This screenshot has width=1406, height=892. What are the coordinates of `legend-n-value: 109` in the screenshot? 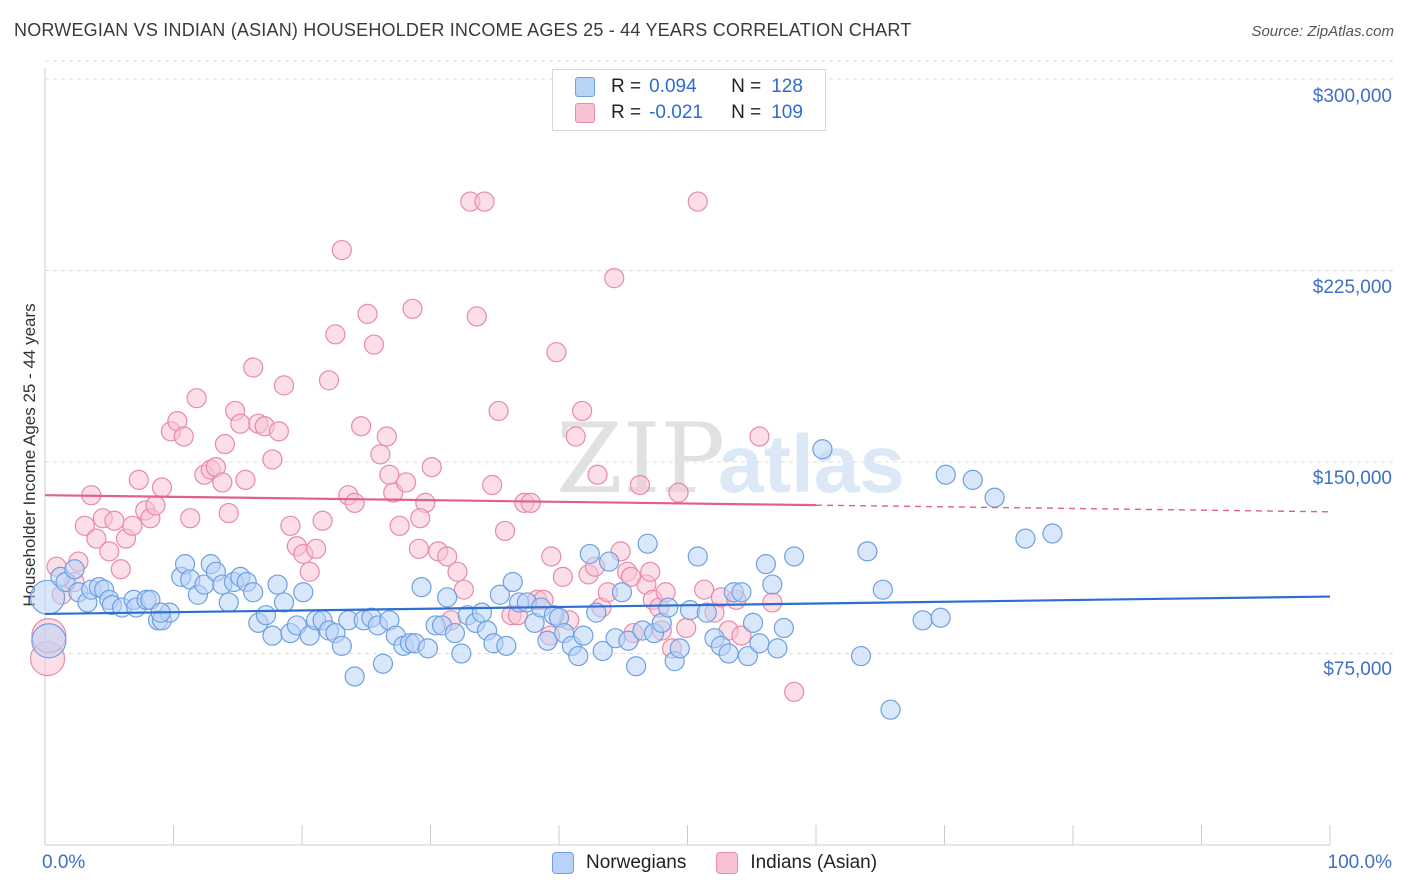 It's located at (787, 112).